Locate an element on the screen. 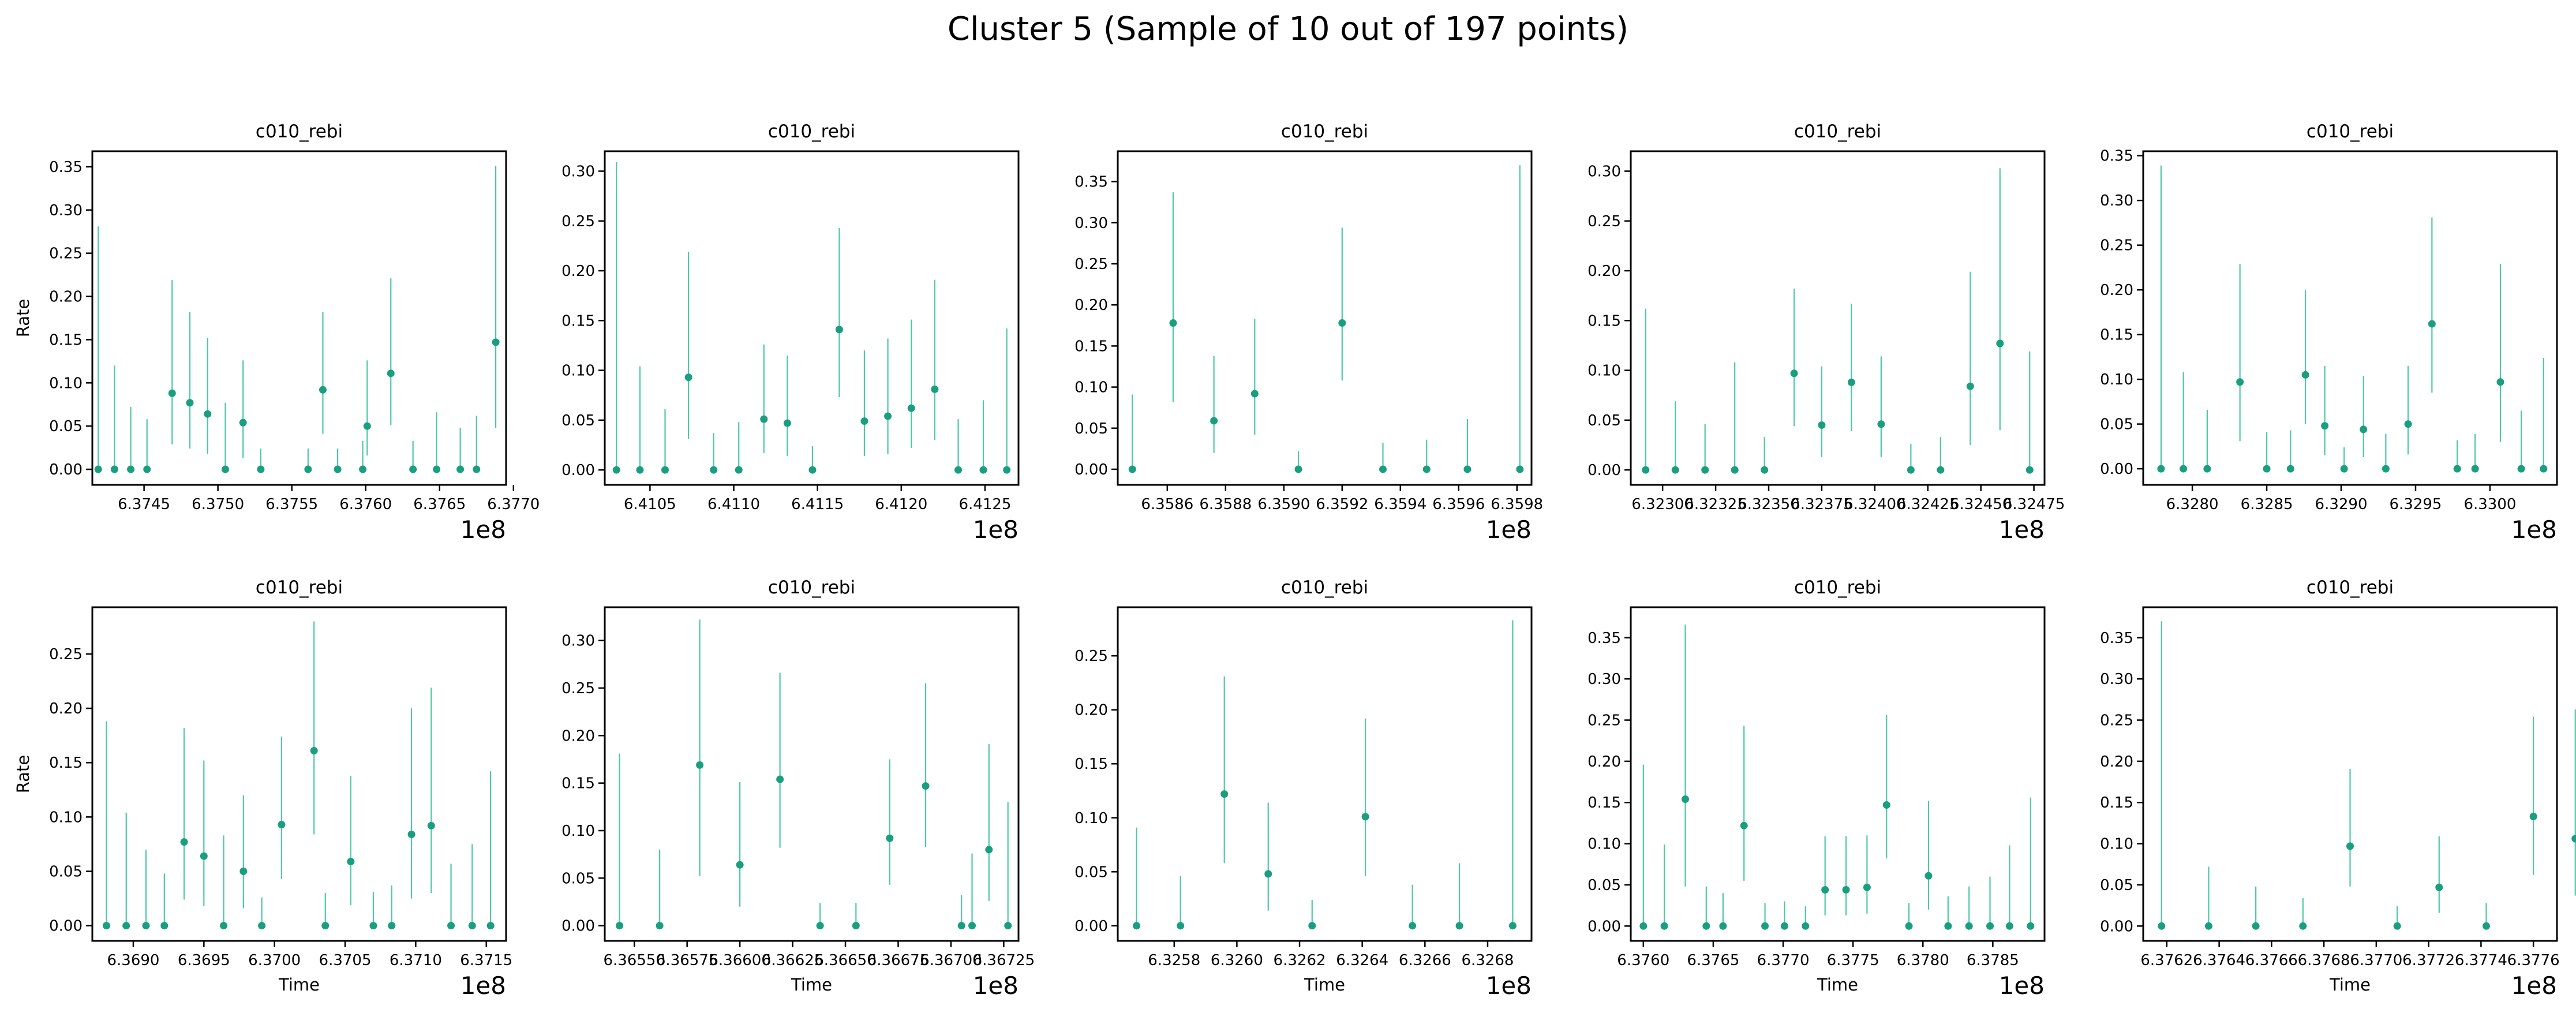  x-tick-label: 6.36650 is located at coordinates (845, 960).